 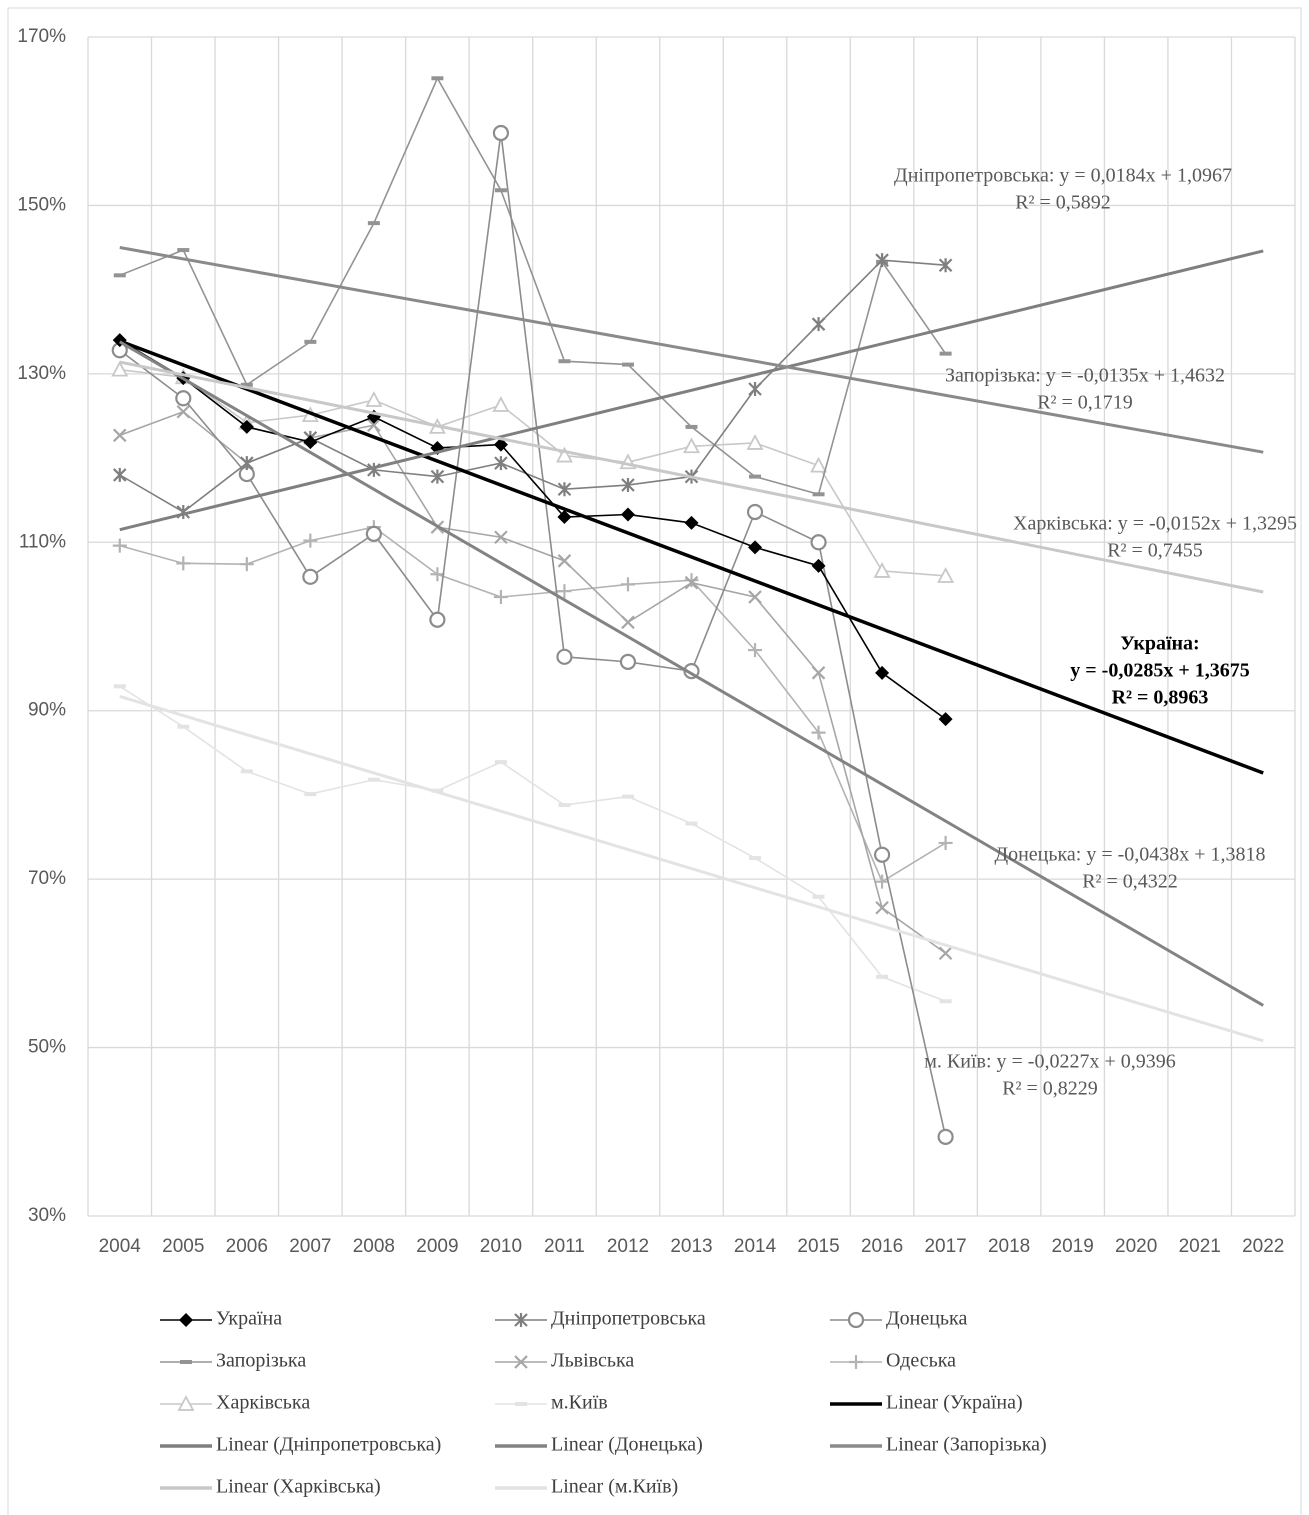 What do you see at coordinates (235, 1403) in the screenshot?
I see `legend-item: Харківська` at bounding box center [235, 1403].